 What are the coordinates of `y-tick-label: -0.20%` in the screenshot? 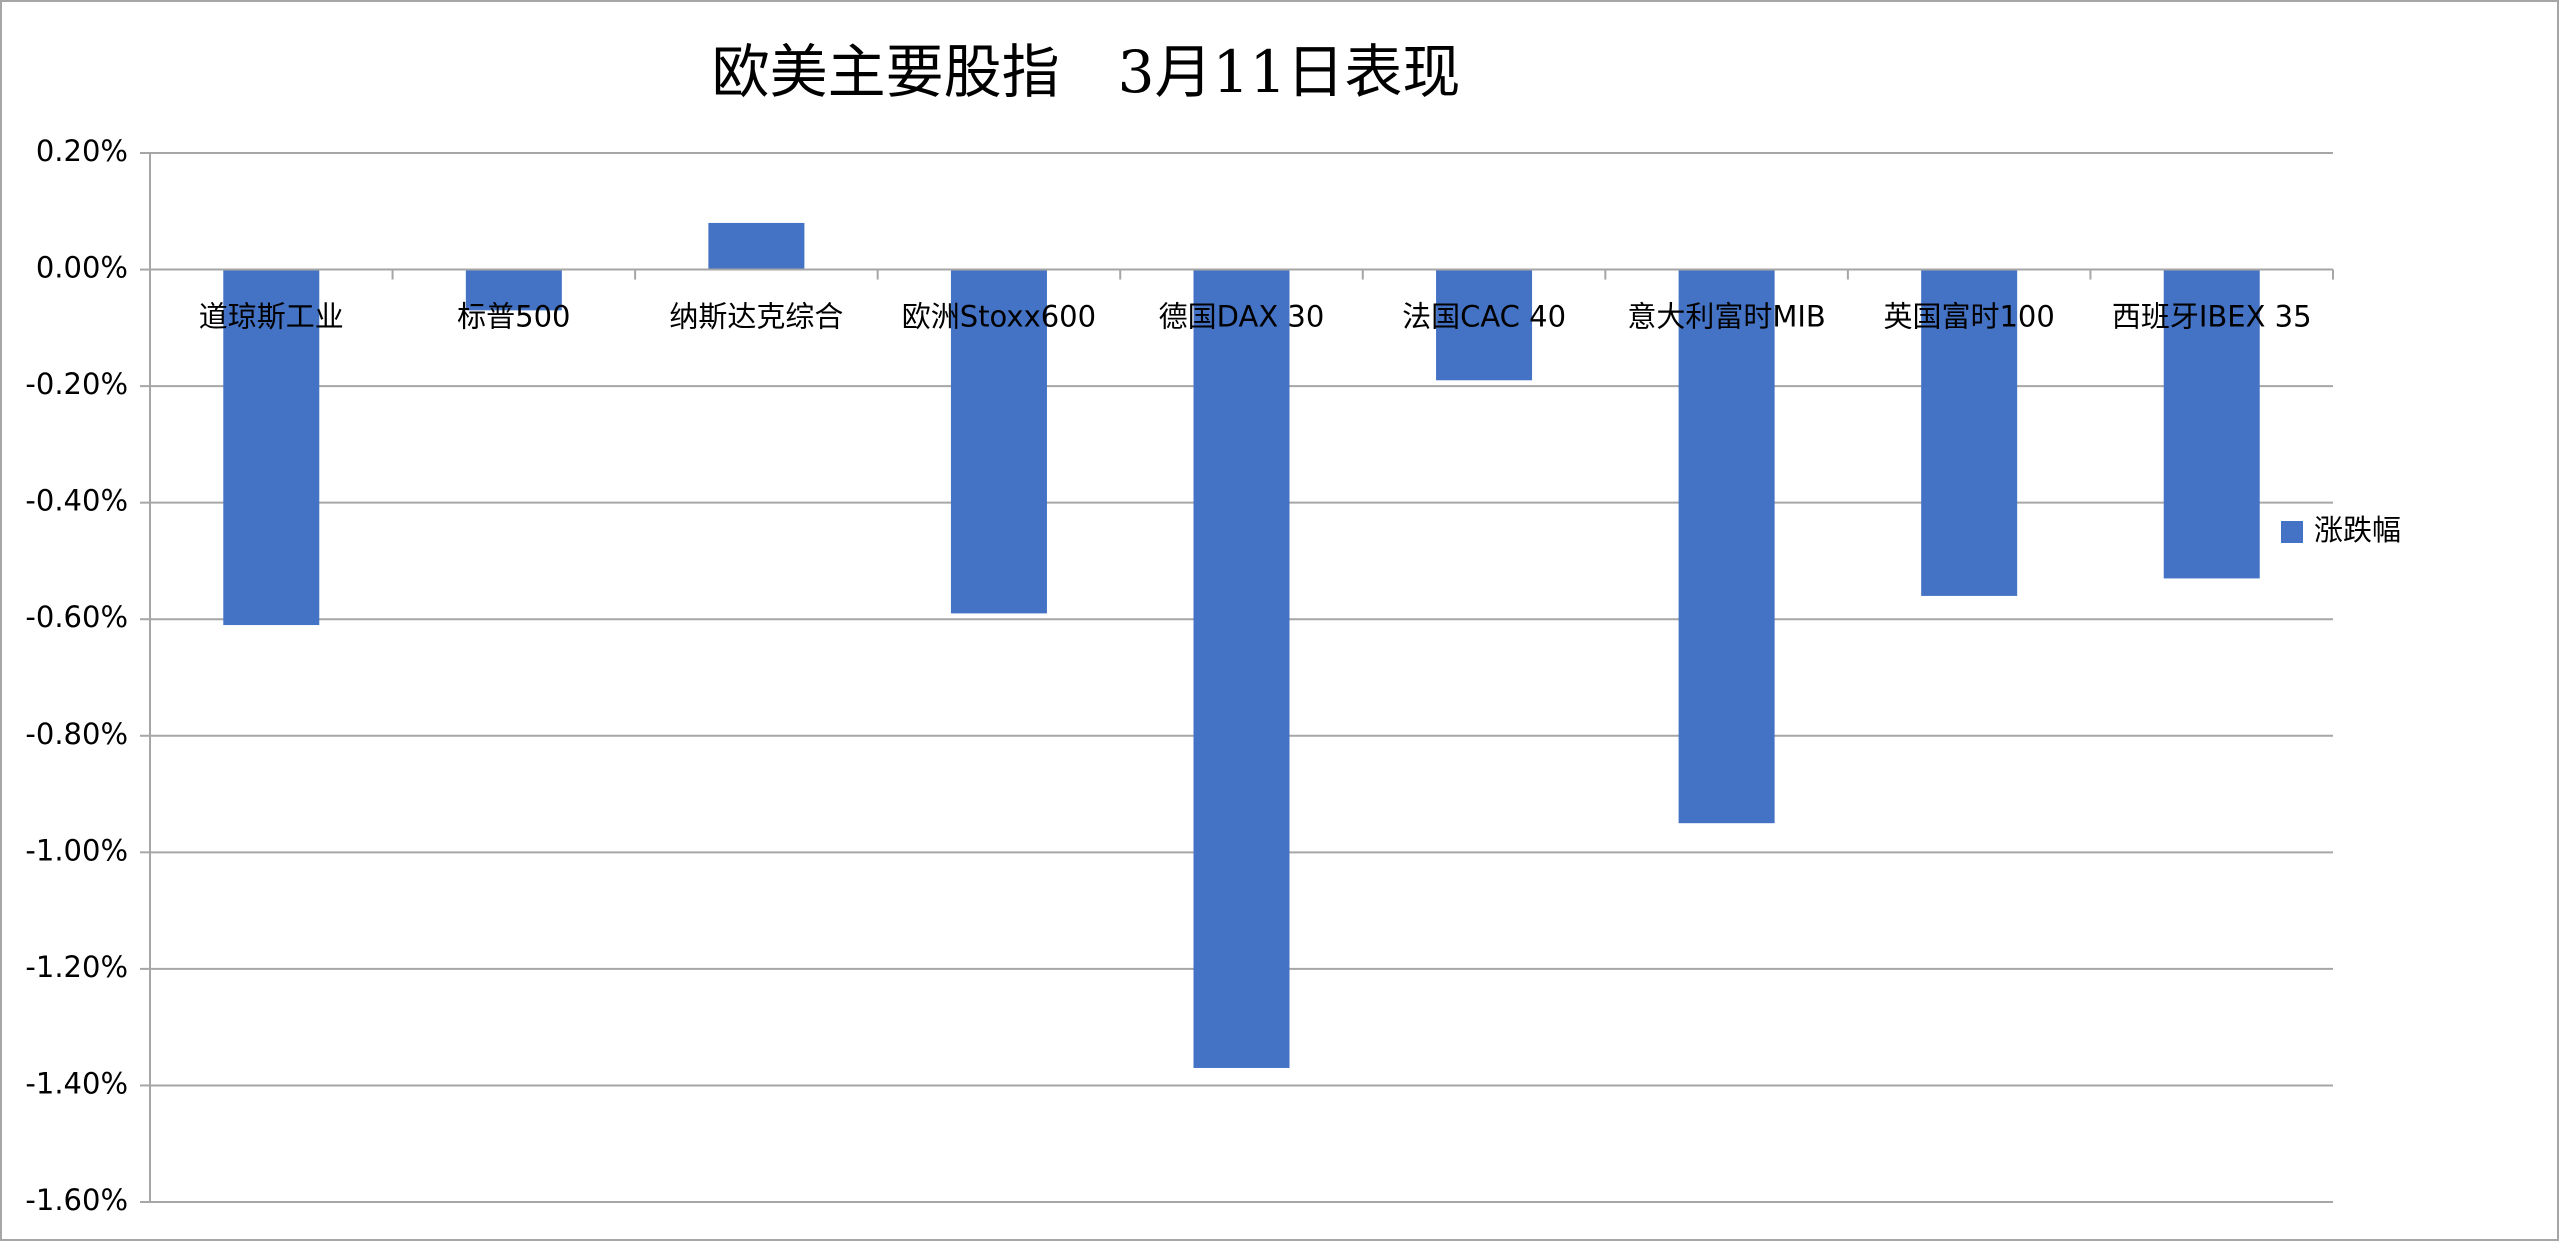 It's located at (76, 384).